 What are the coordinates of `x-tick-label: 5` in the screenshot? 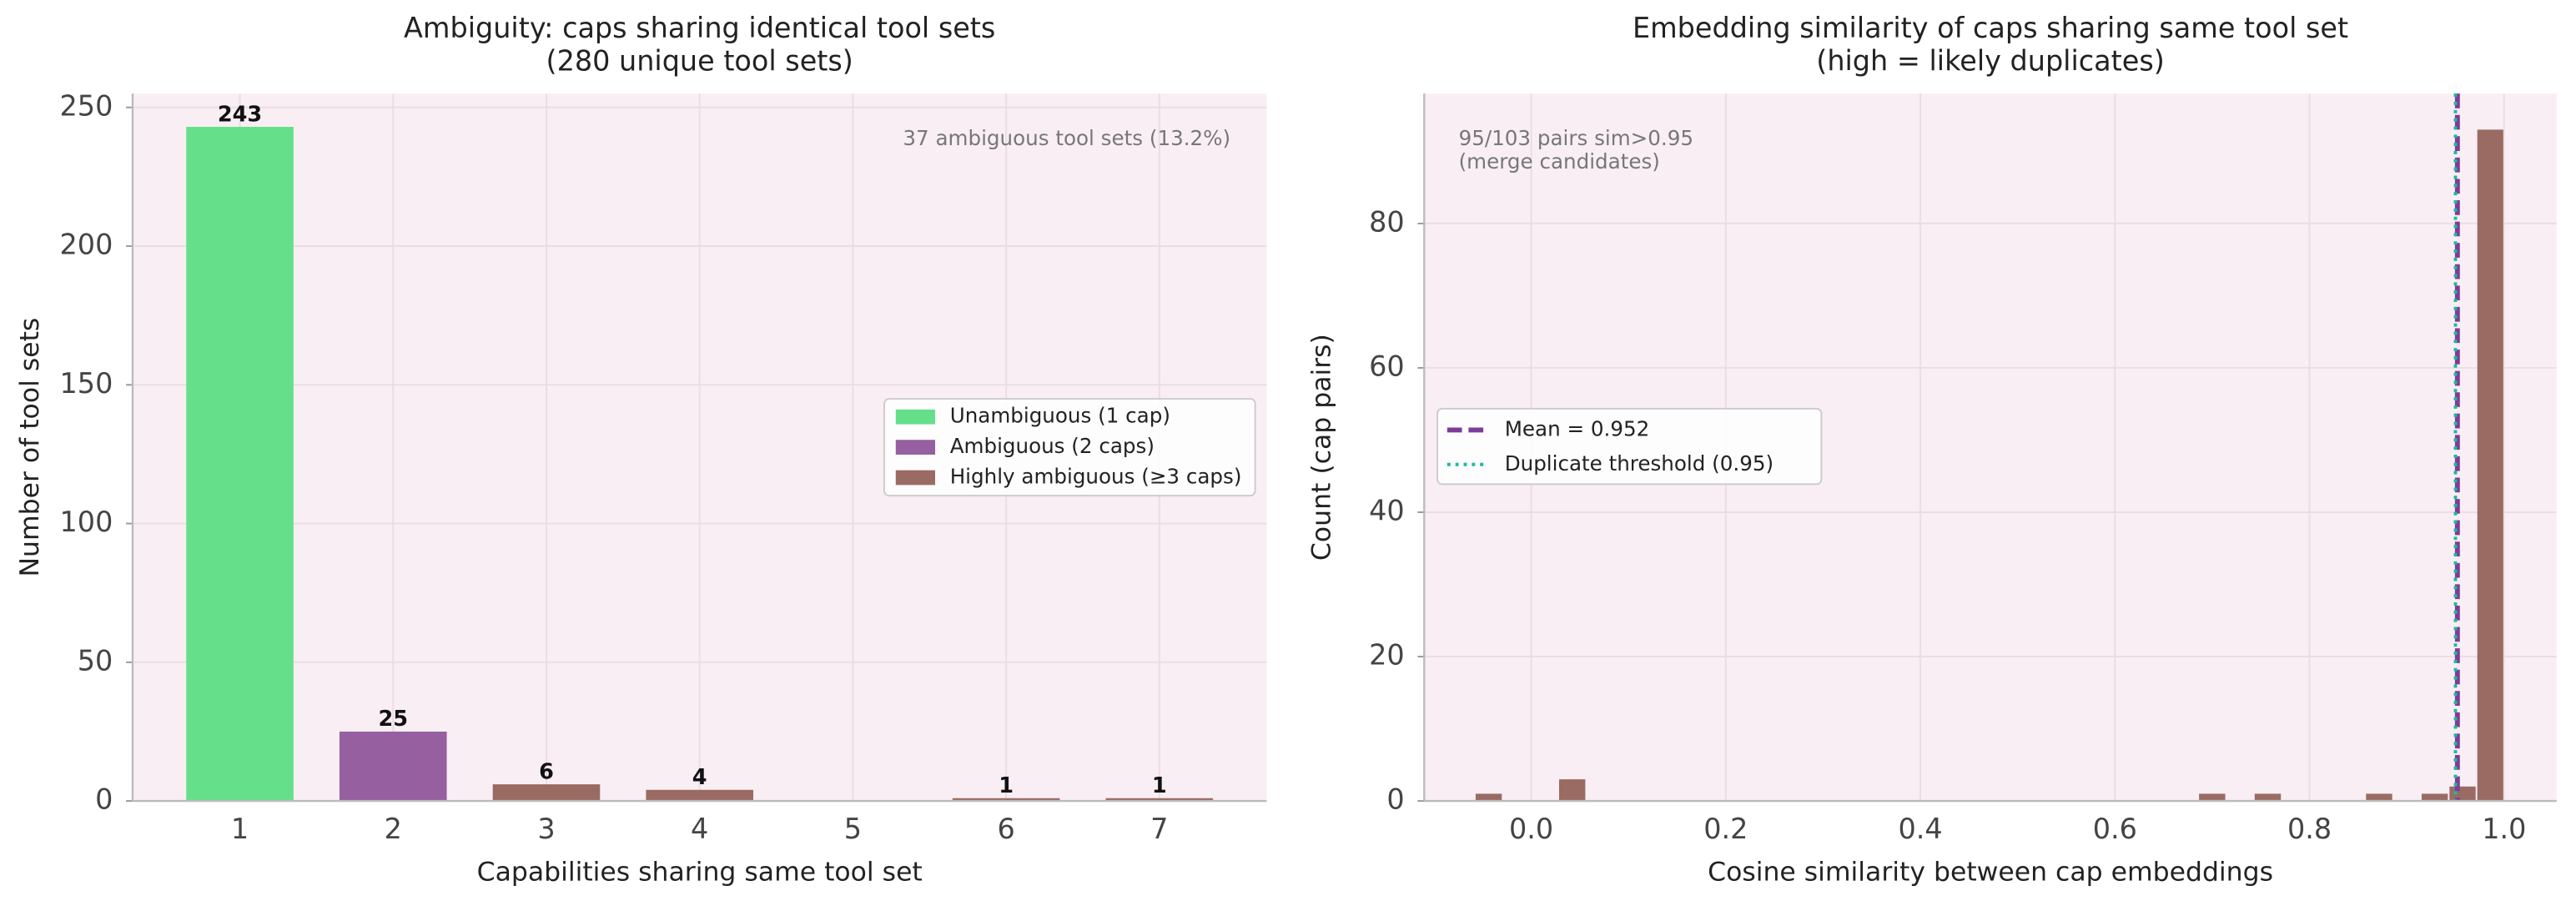 It's located at (853, 829).